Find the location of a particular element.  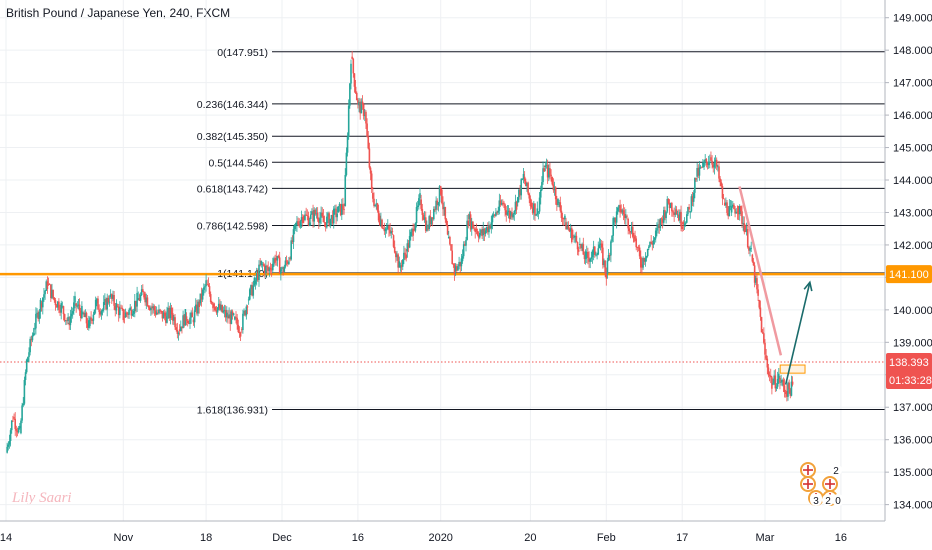

event-badge-icon is located at coordinates (838, 500).